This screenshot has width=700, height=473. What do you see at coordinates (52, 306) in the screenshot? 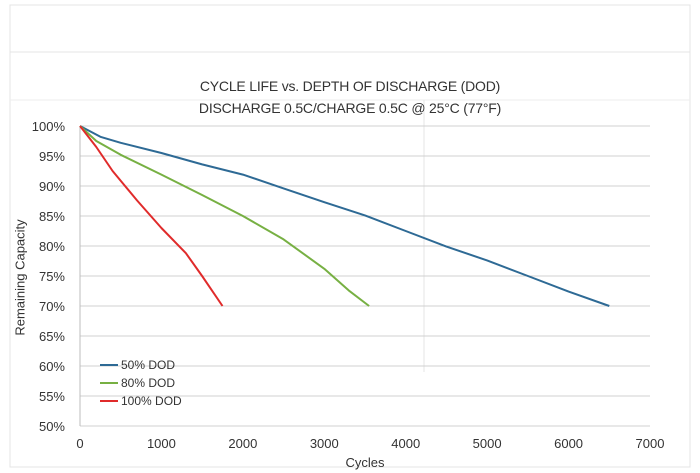
I see `y-tick-label: 70%` at bounding box center [52, 306].